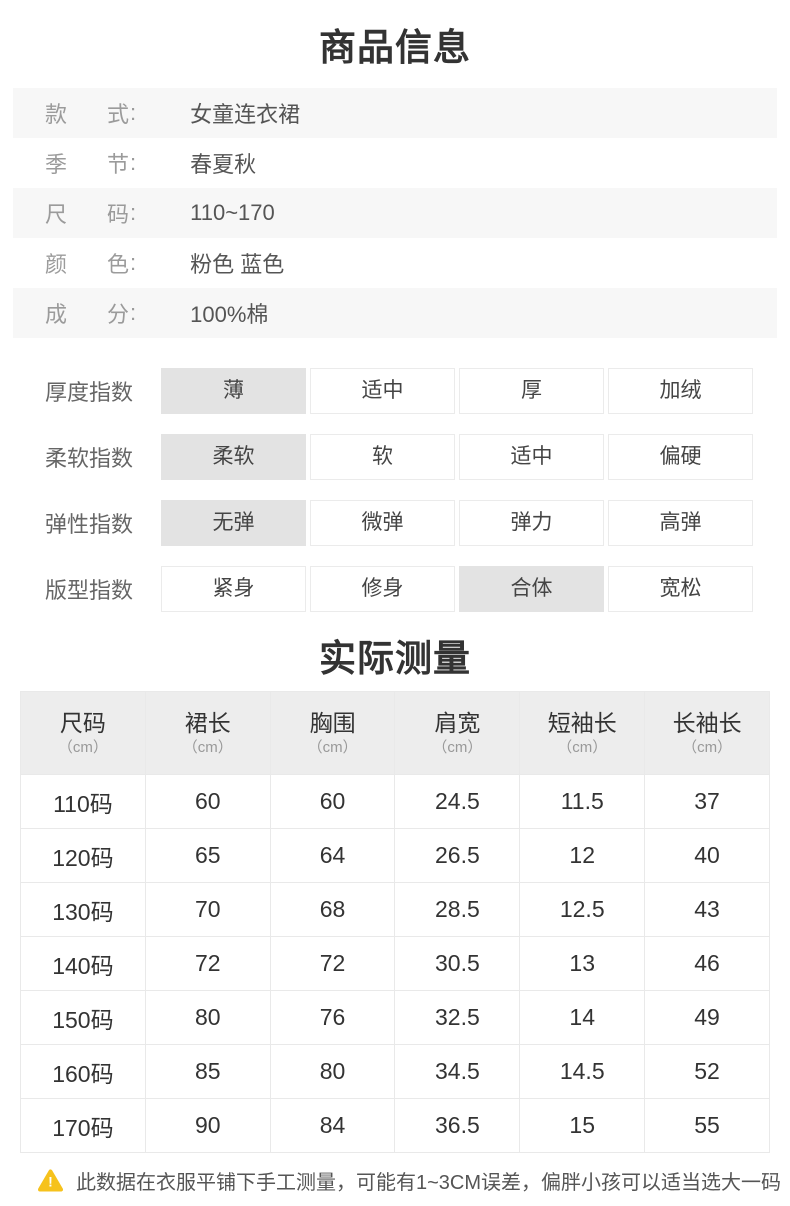 This screenshot has width=790, height=1206. Describe the element at coordinates (457, 1071) in the screenshot. I see `value-cell: 34.5` at that location.